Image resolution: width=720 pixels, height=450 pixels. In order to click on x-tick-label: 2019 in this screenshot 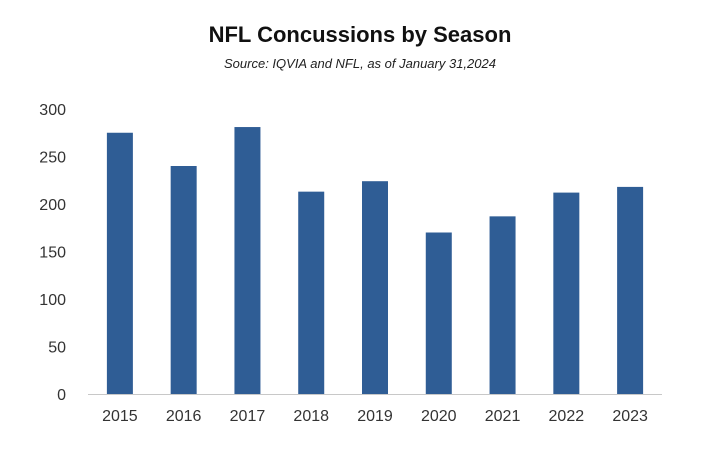, I will do `click(375, 416)`.